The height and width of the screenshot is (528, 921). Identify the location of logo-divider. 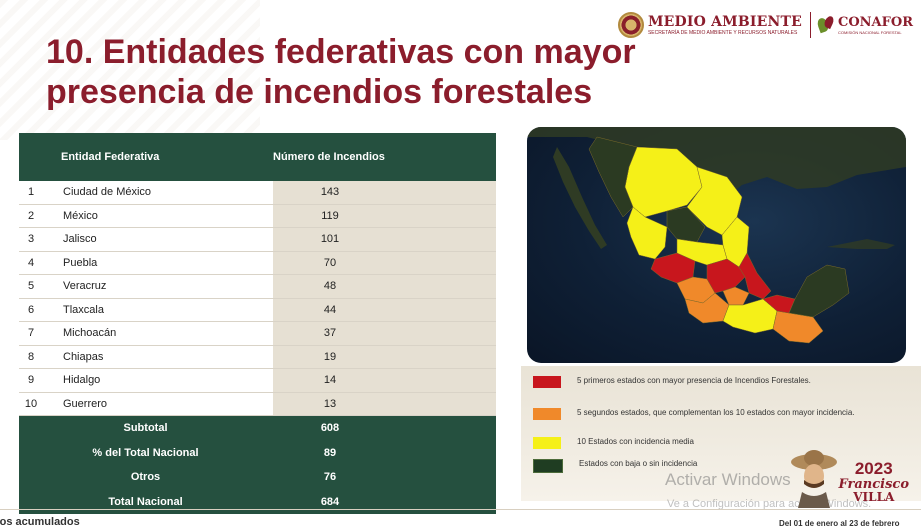
(810, 25).